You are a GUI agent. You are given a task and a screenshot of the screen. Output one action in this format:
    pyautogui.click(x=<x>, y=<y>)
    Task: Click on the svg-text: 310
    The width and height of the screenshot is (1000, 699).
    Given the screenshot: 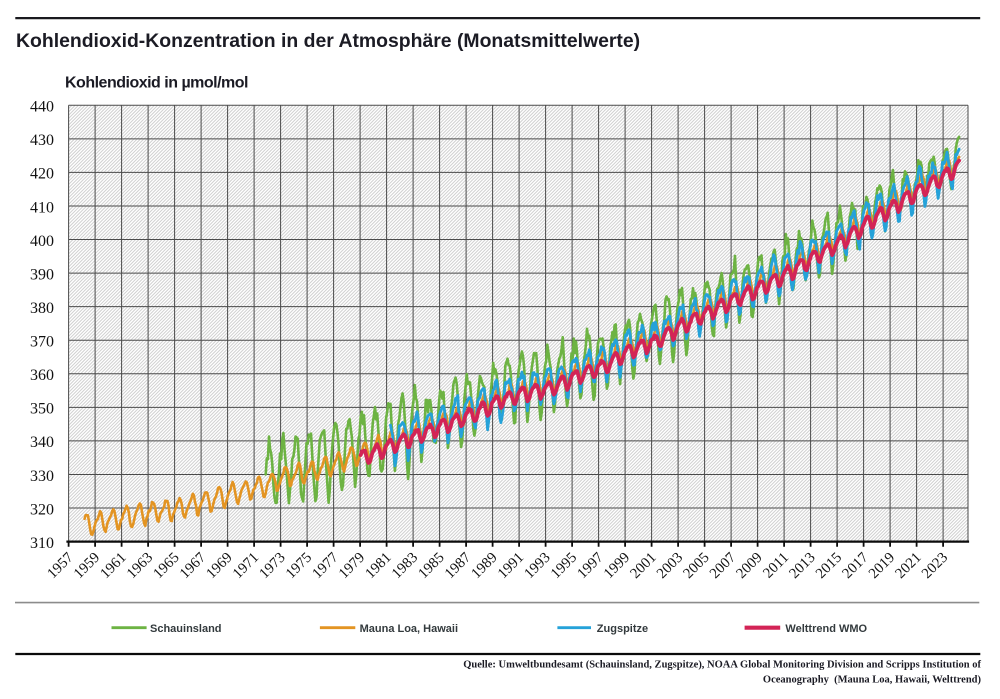 What is the action you would take?
    pyautogui.click(x=42, y=543)
    